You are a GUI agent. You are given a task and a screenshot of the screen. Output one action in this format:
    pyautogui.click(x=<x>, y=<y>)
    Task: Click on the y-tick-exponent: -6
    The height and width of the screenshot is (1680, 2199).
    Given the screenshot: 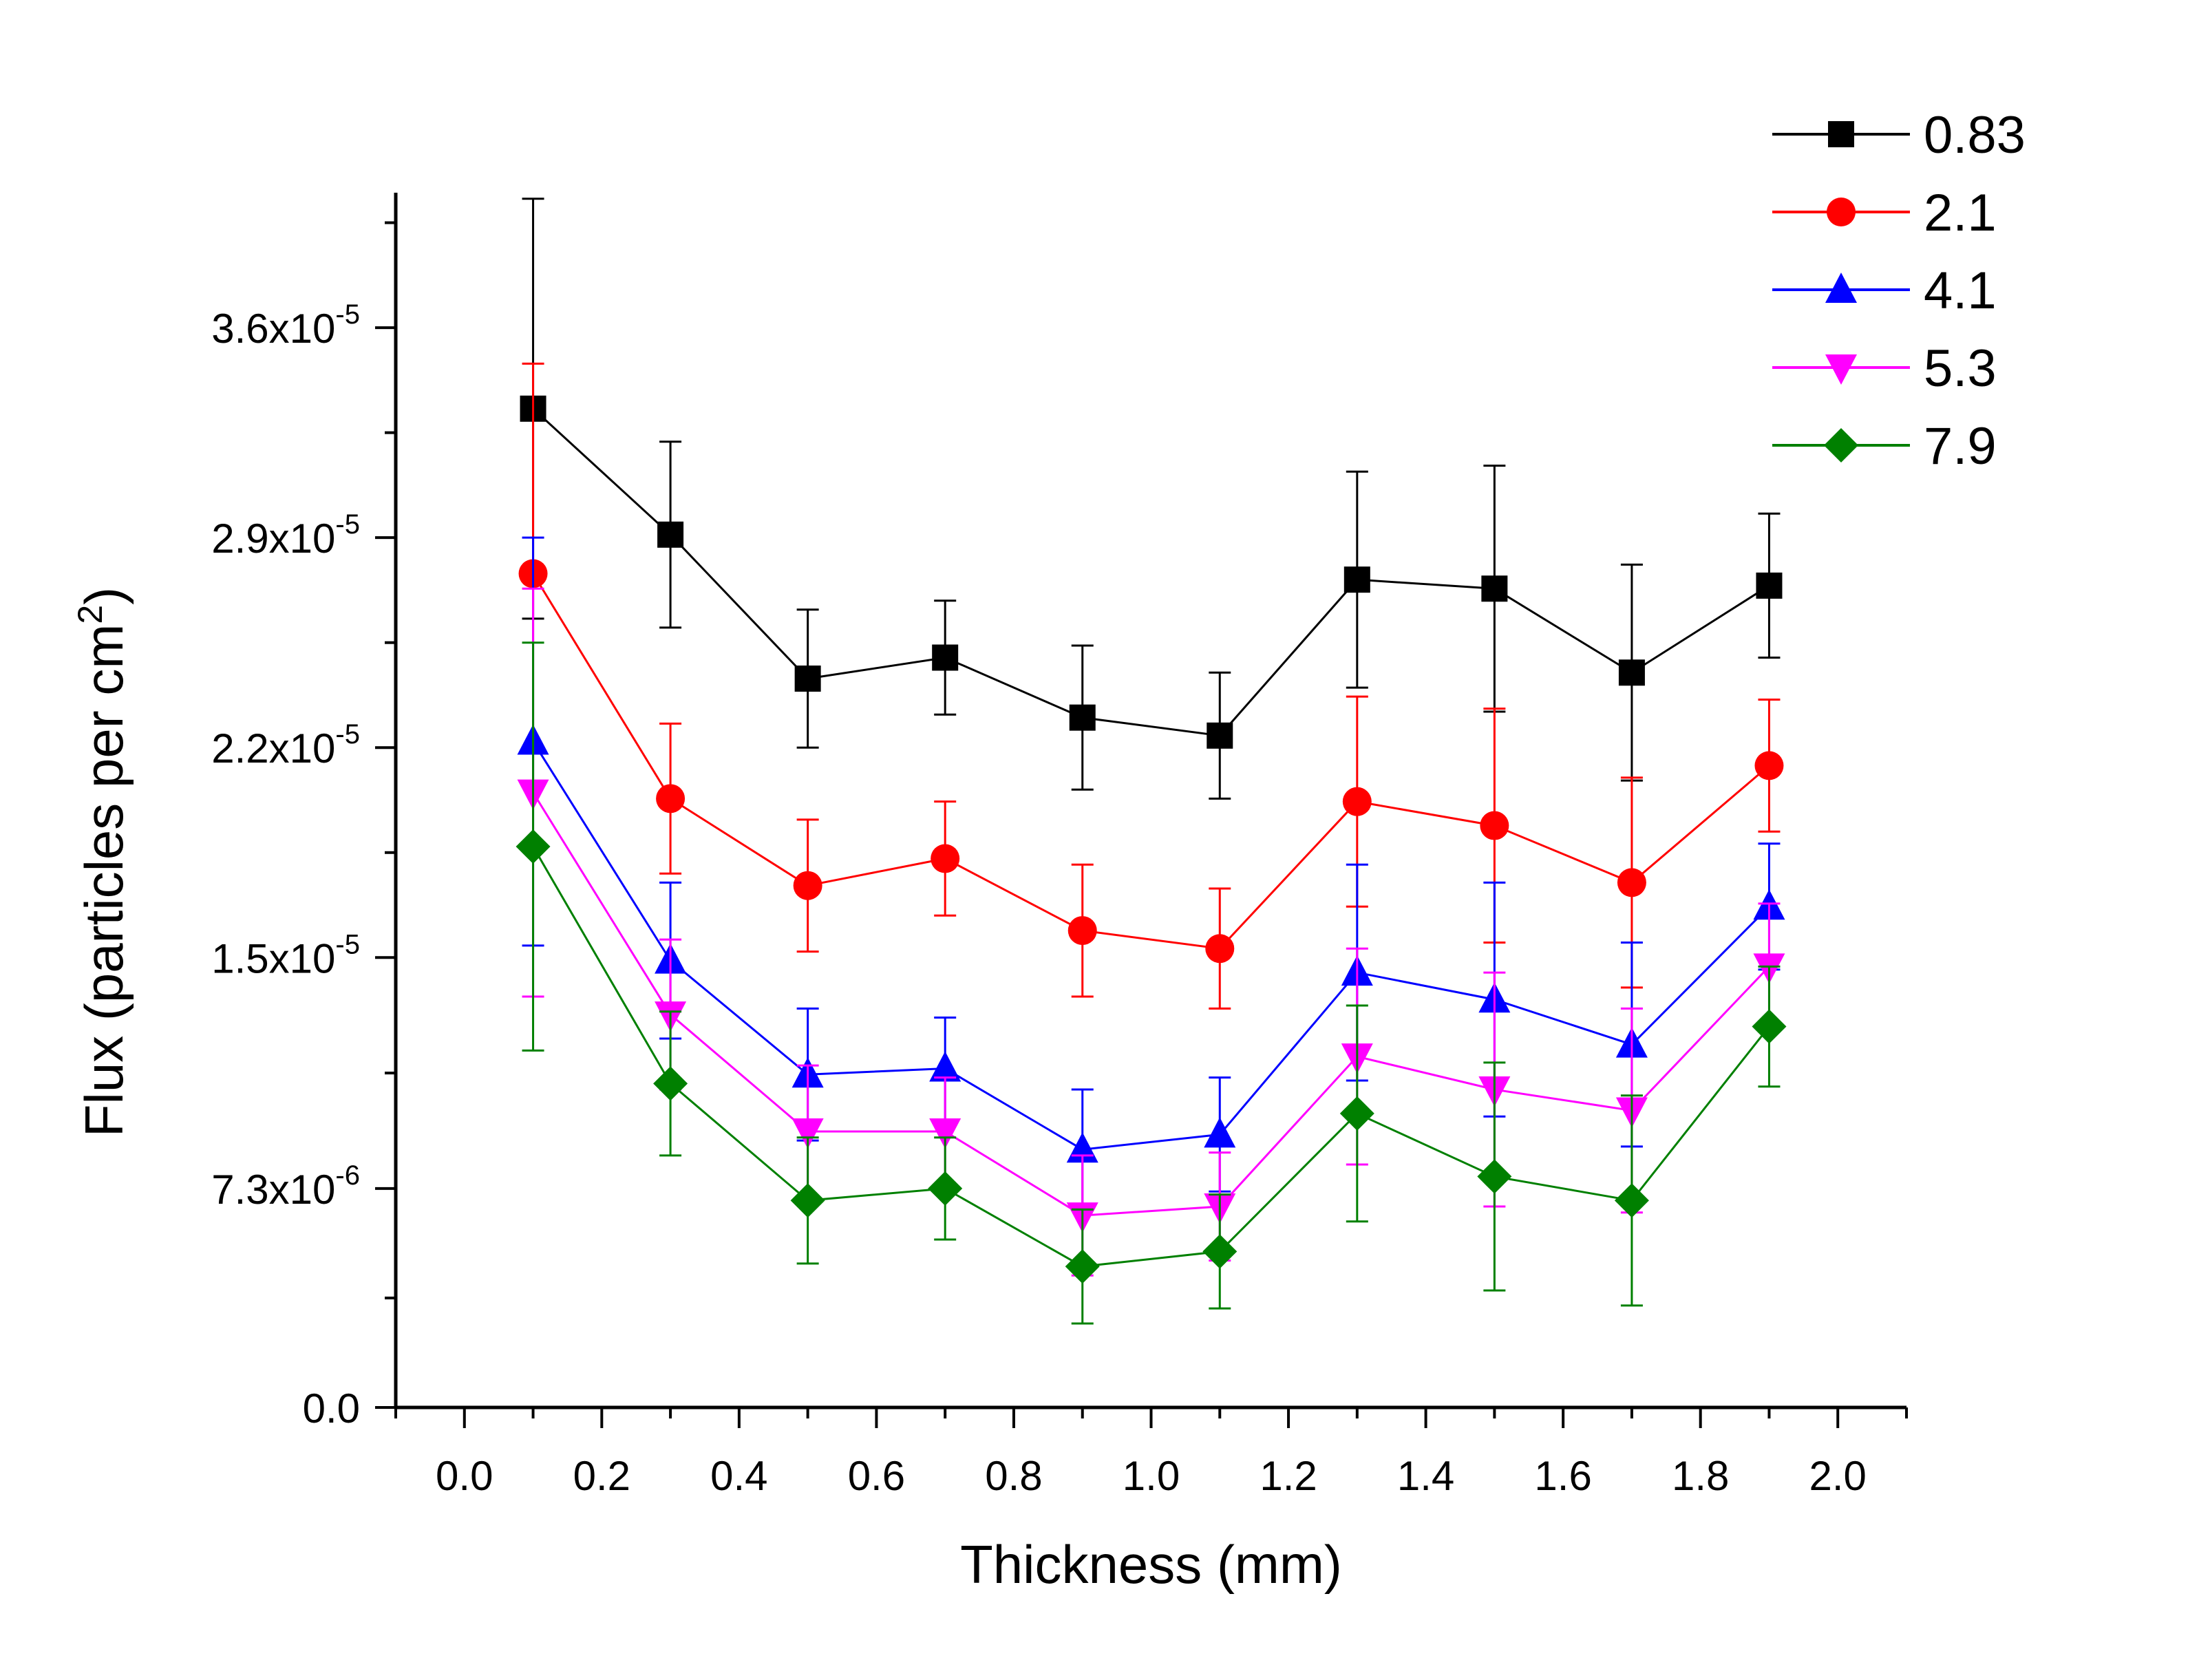 What is the action you would take?
    pyautogui.click(x=347, y=1175)
    